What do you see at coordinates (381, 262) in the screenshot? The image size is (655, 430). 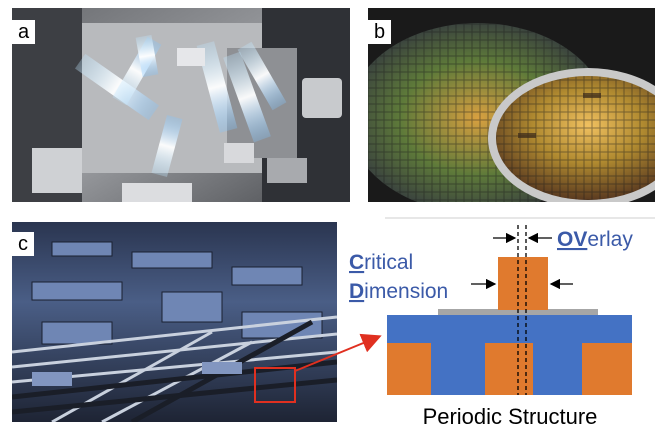 I see `critical-label: Critical` at bounding box center [381, 262].